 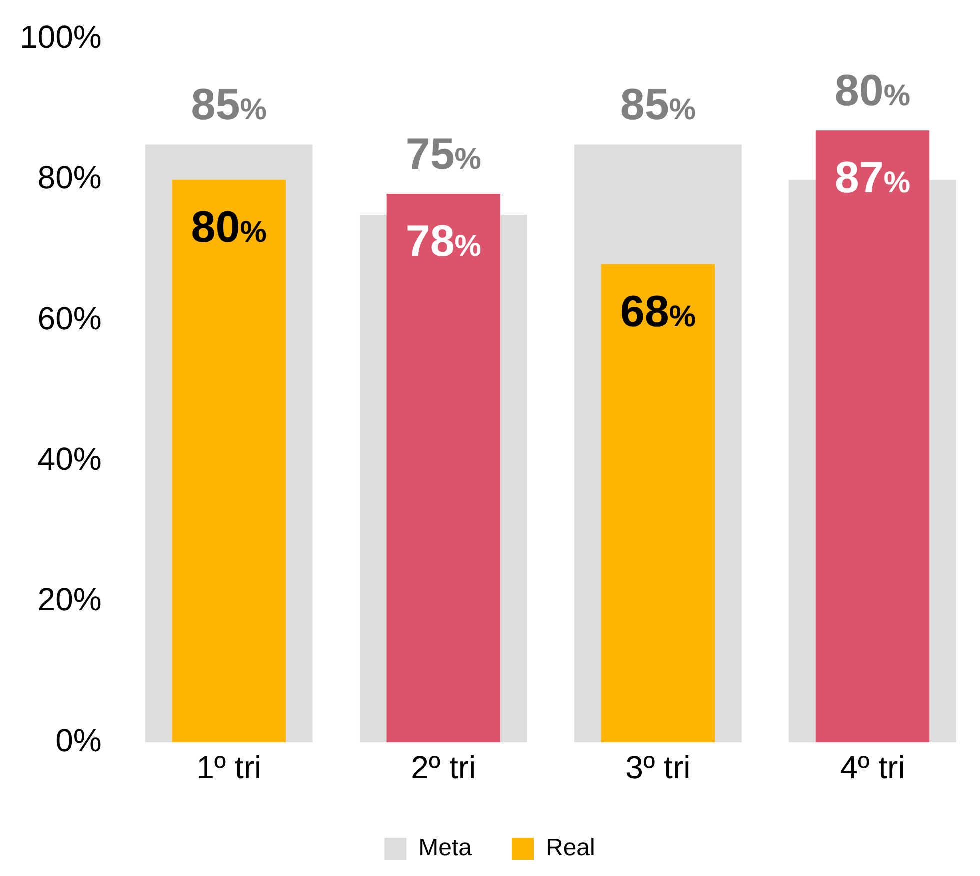 What do you see at coordinates (445, 848) in the screenshot?
I see `legend-label: Meta` at bounding box center [445, 848].